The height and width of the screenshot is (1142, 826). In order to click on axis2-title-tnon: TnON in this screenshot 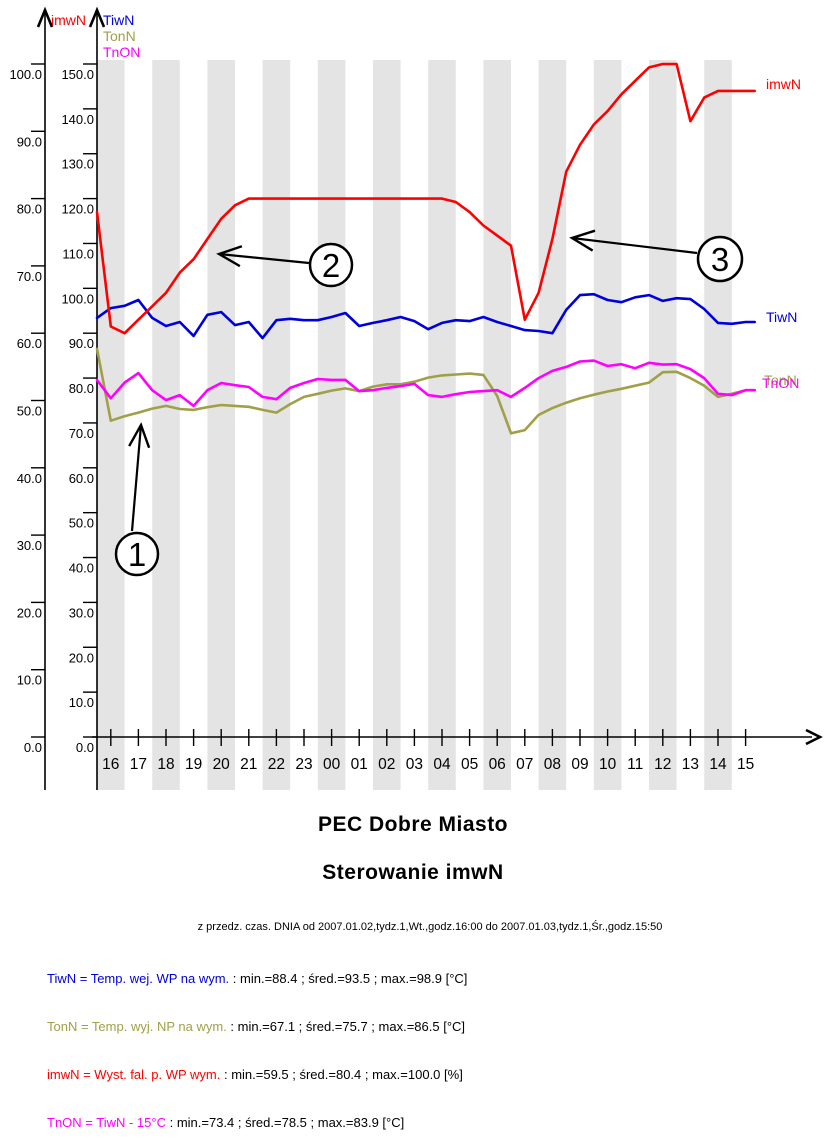, I will do `click(121, 52)`.